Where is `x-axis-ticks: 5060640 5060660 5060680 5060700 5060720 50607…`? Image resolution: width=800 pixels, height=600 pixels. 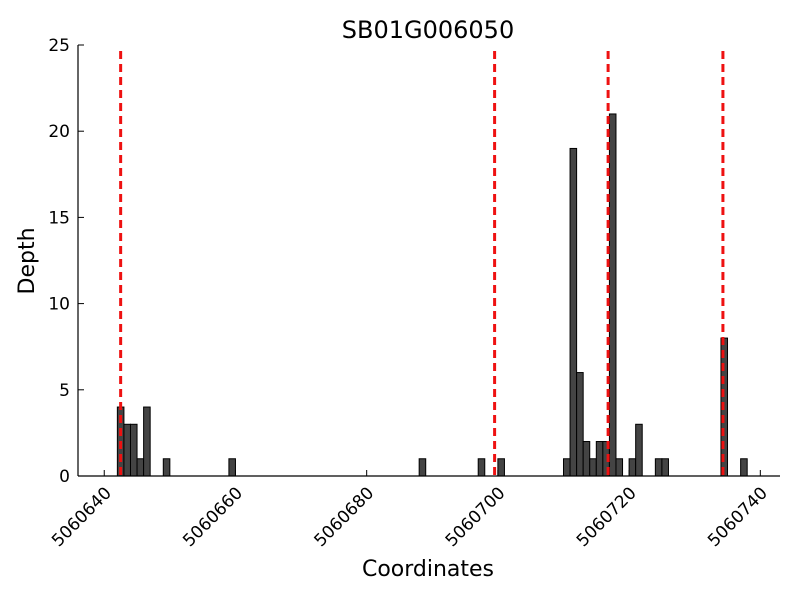 x-axis-ticks: 5060640 5060660 5060680 5060700 5060720 50607… is located at coordinates (410, 510).